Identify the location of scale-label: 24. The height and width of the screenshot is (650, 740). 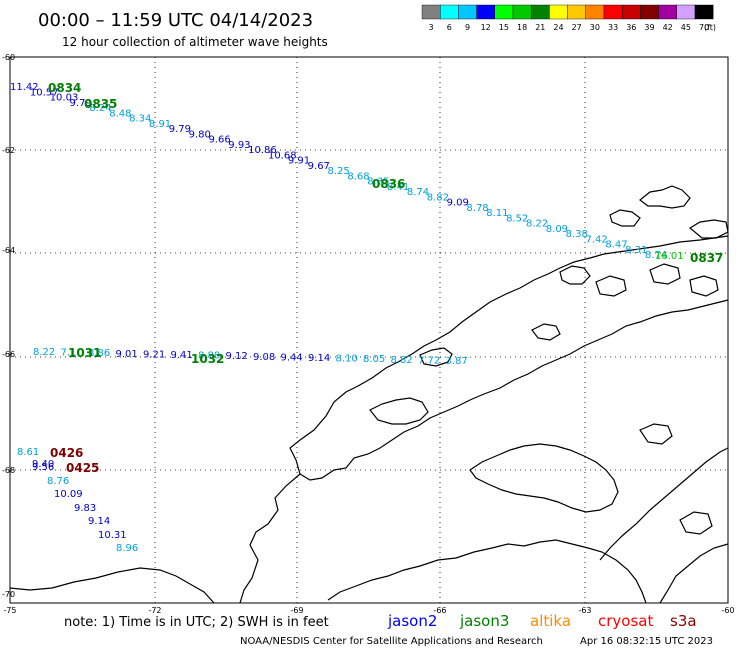
(558, 27).